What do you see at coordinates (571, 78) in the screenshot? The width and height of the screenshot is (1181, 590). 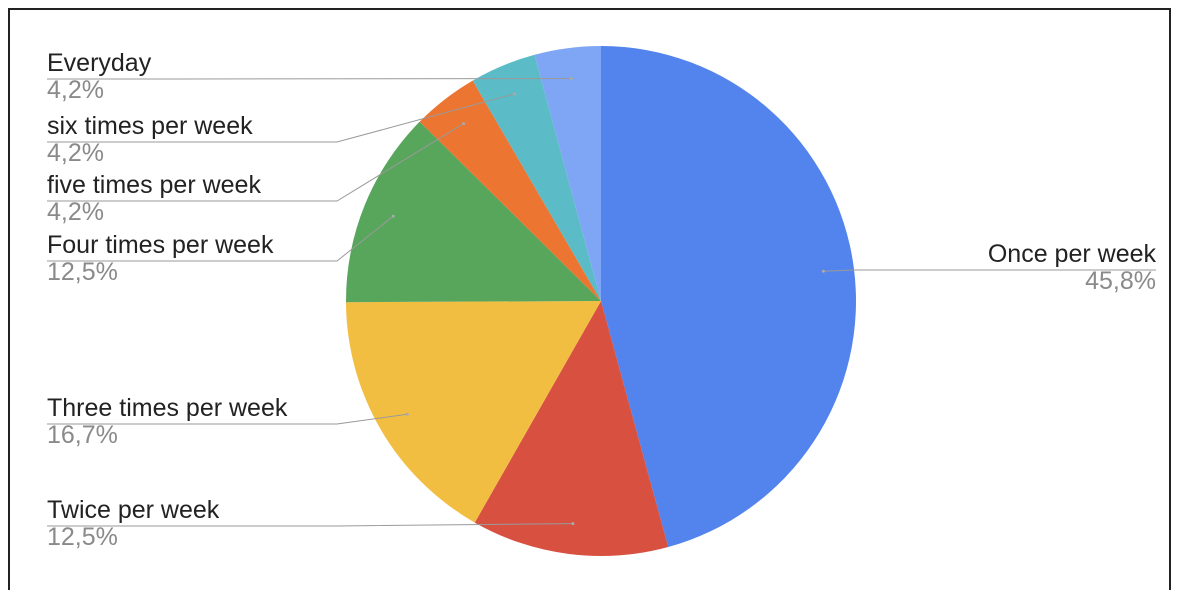 I see `leader-dot-everyday` at bounding box center [571, 78].